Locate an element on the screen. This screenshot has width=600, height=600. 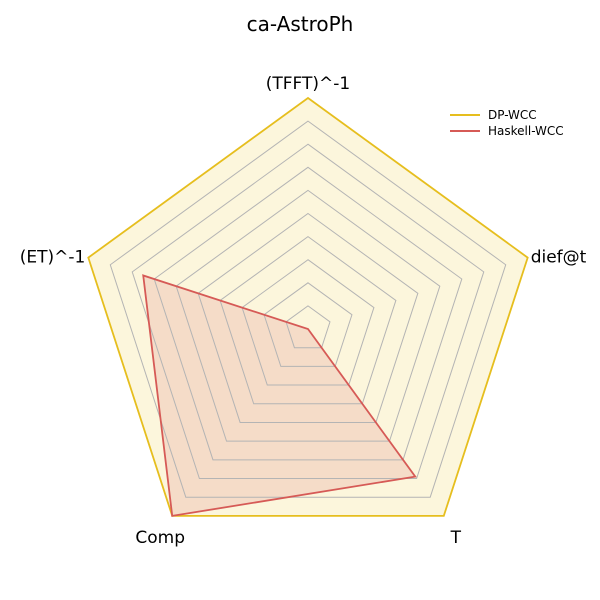
legend-label-haskell-wcc: Haskell-WCC is located at coordinates (526, 131).